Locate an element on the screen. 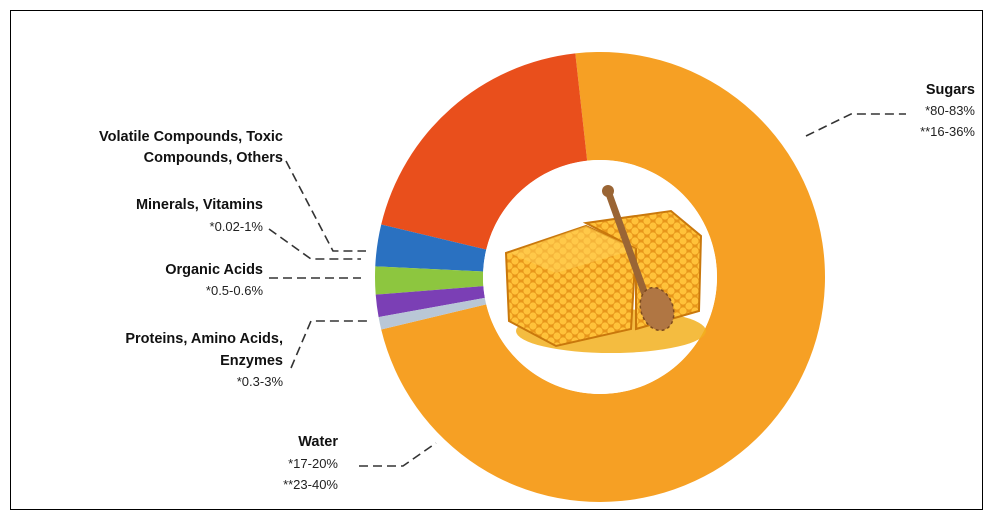 This screenshot has width=993, height=520. label-minerals-title: Minerals, Vitamins is located at coordinates (199, 205).